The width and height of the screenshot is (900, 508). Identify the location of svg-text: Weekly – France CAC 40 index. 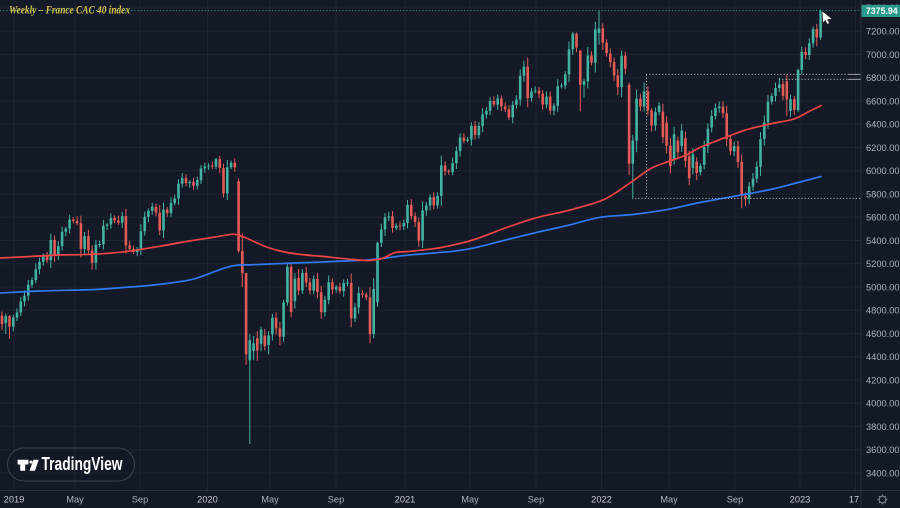
(69, 9).